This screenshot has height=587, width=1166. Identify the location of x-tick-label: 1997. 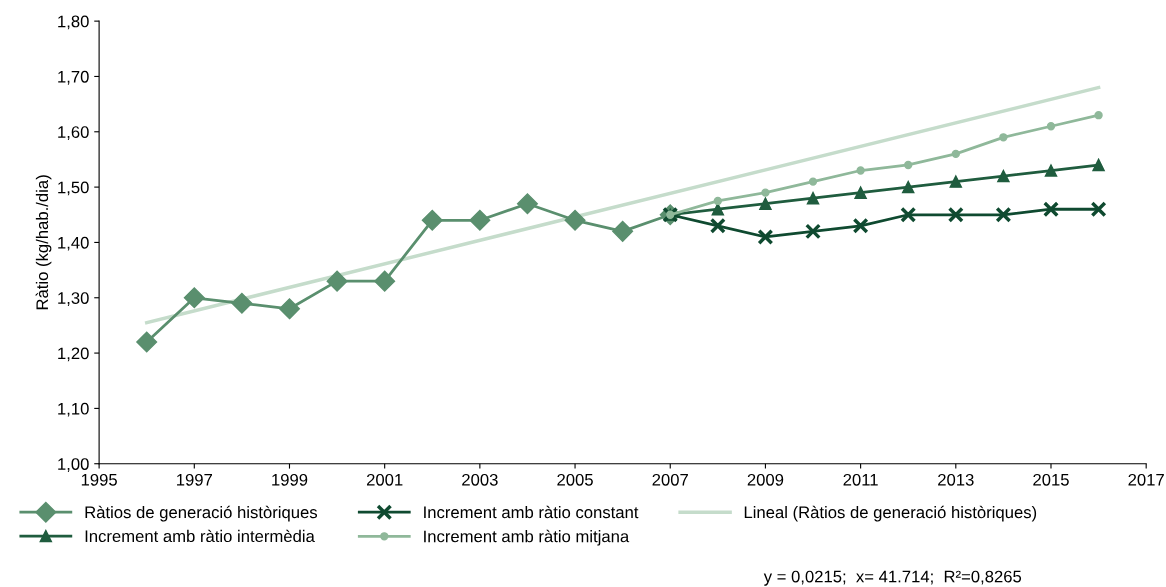
(194, 479).